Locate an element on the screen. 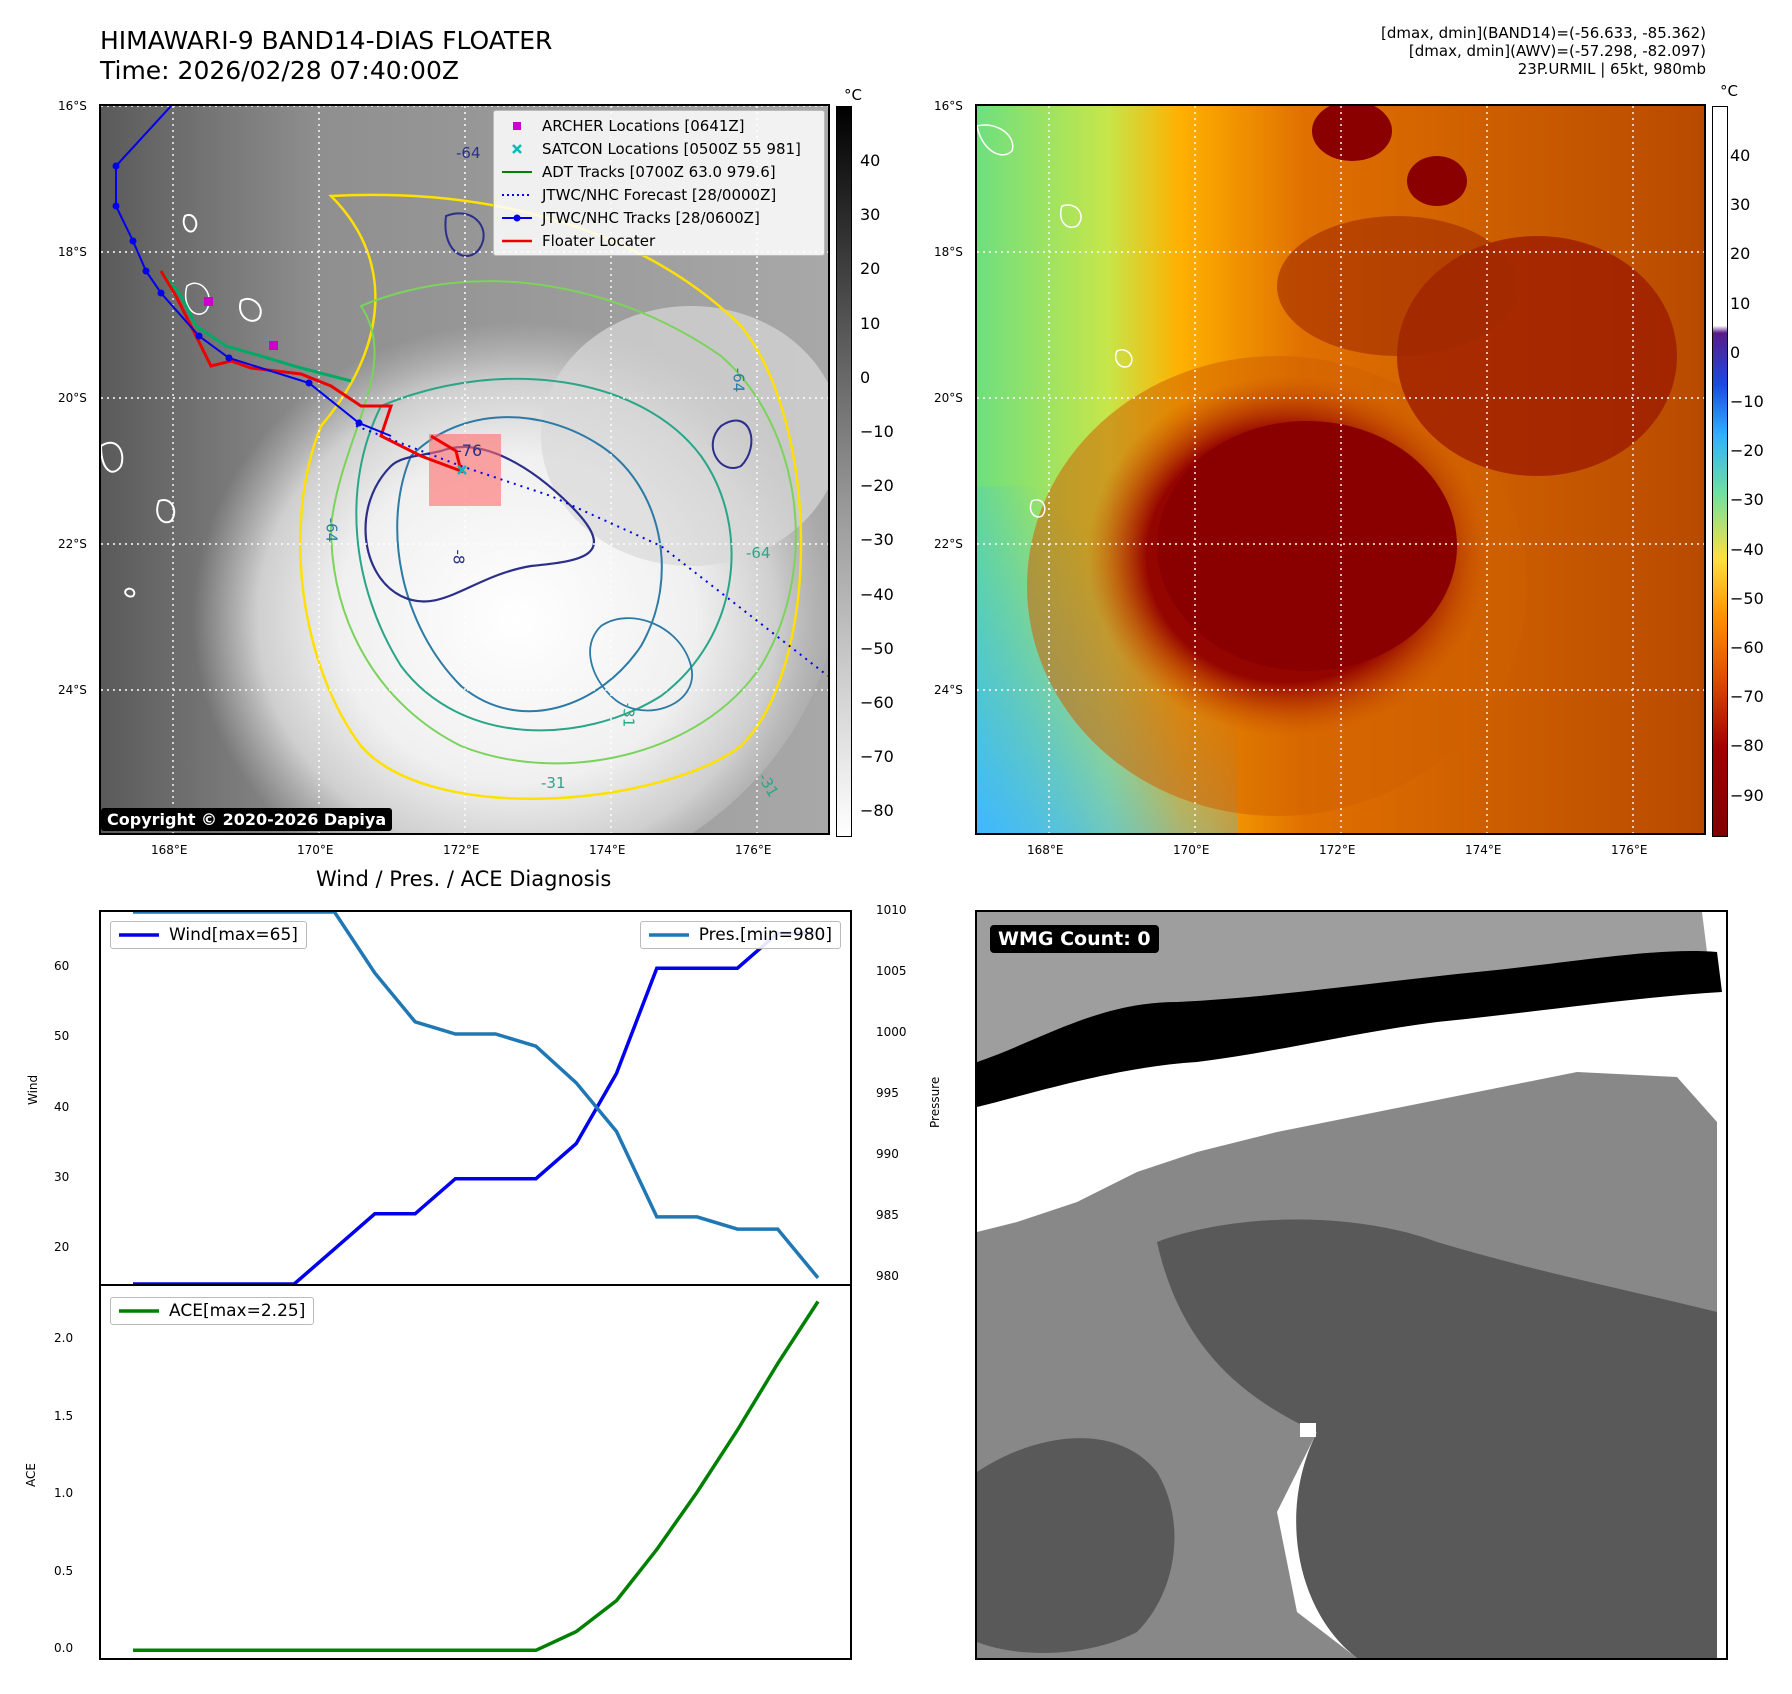  ace-axis-label: ACE is located at coordinates (31, 1475).